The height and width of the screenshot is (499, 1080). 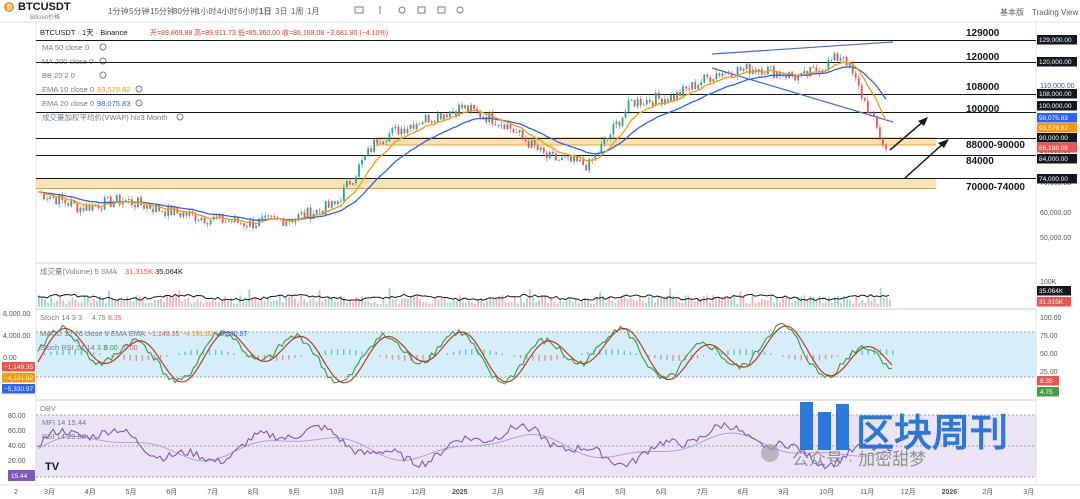 I want to click on basic-version-button: 基本版, so click(x=1012, y=12).